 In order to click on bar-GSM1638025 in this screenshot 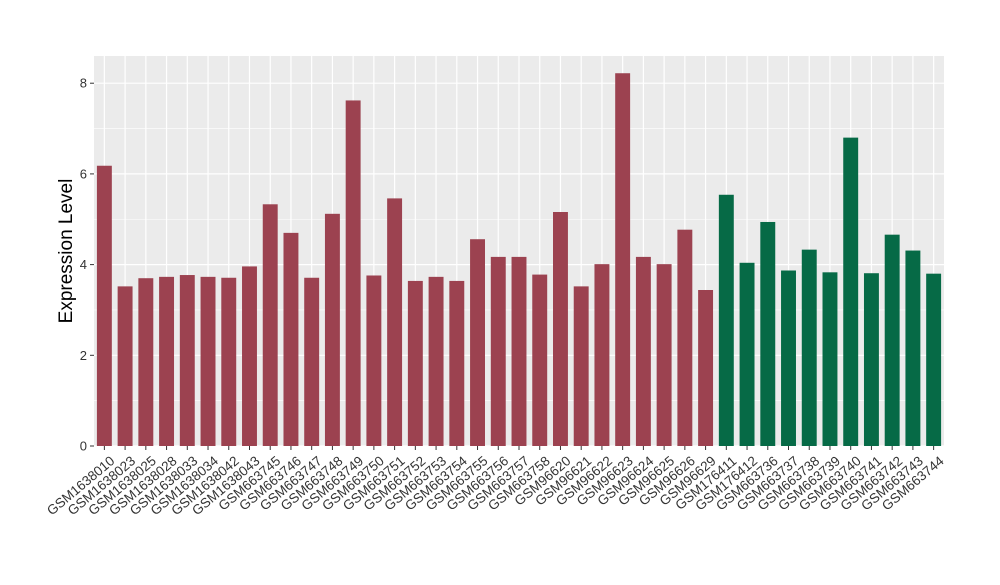, I will do `click(146, 362)`.